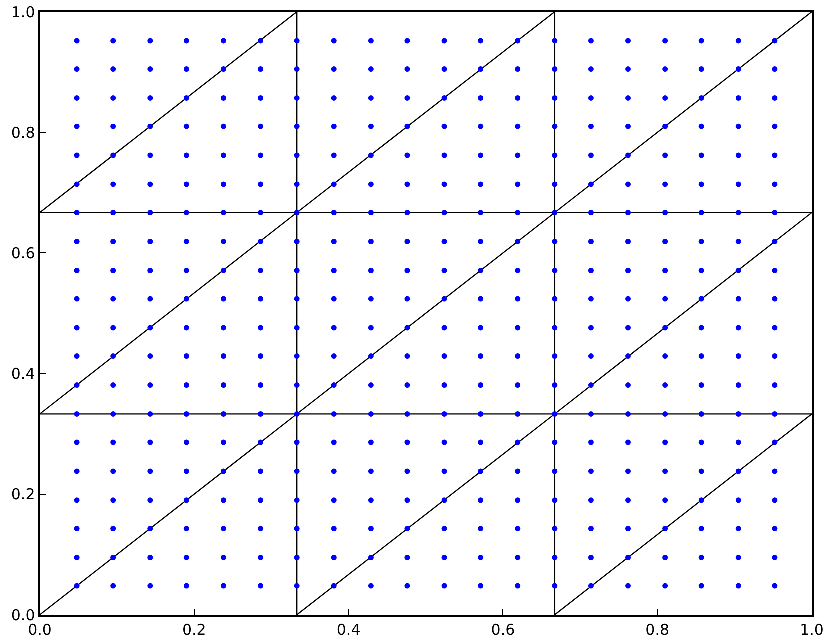  Describe the element at coordinates (194, 629) in the screenshot. I see `x-tick-label: 0.2` at that location.